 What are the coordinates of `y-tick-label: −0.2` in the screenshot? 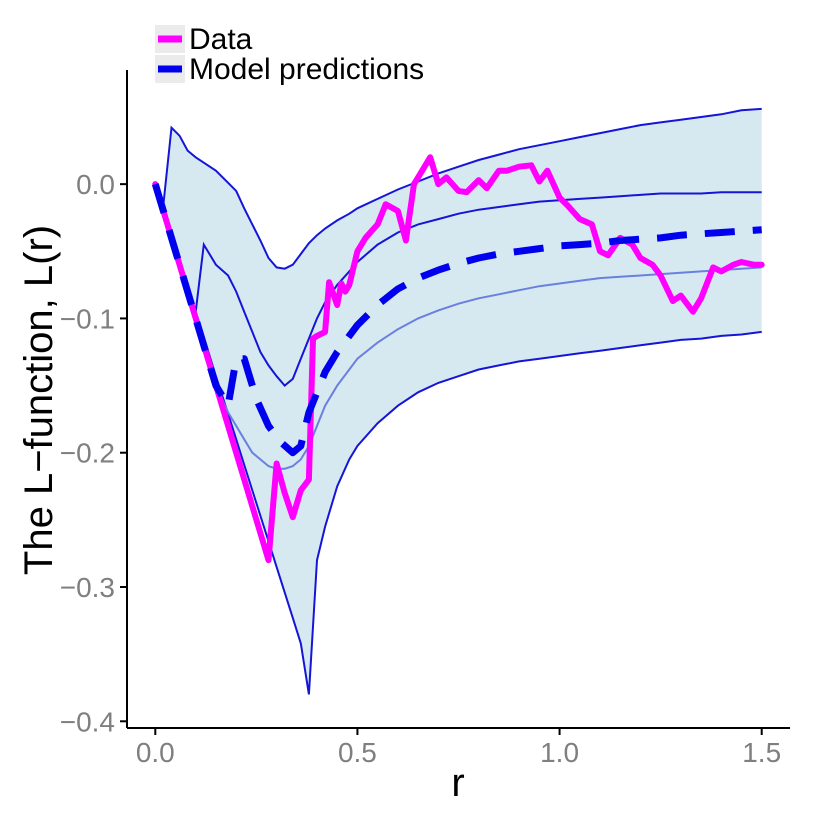 It's located at (87, 453).